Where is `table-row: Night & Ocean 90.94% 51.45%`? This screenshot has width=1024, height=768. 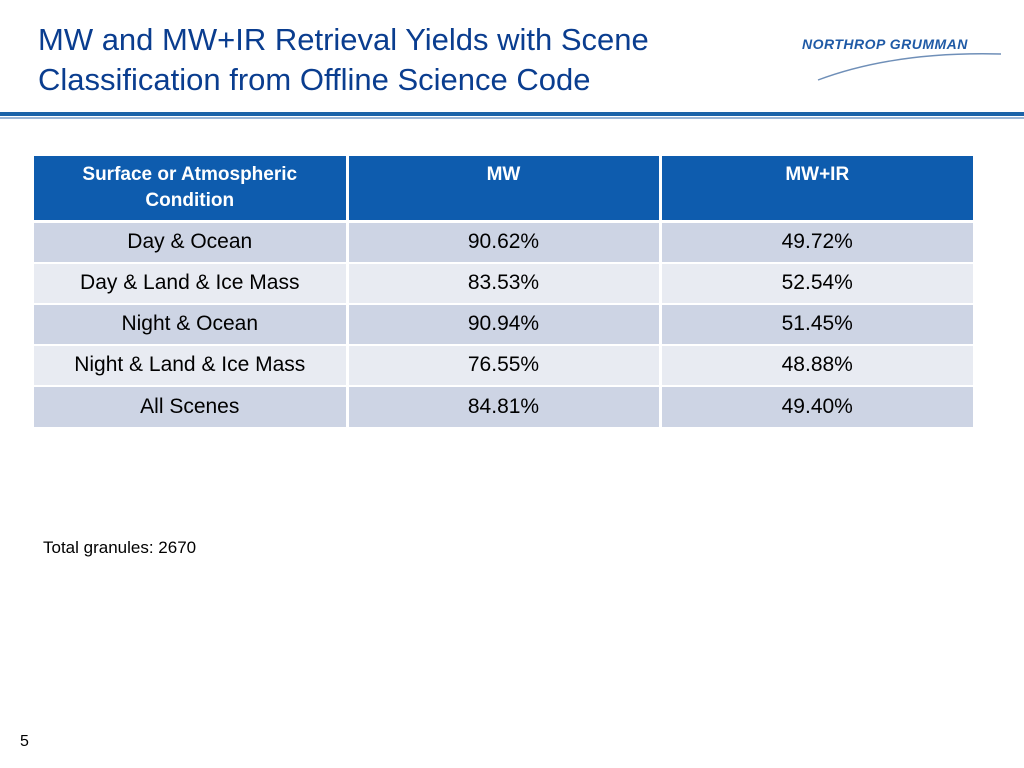
table-row: Night & Ocean 90.94% 51.45% is located at coordinates (503, 323).